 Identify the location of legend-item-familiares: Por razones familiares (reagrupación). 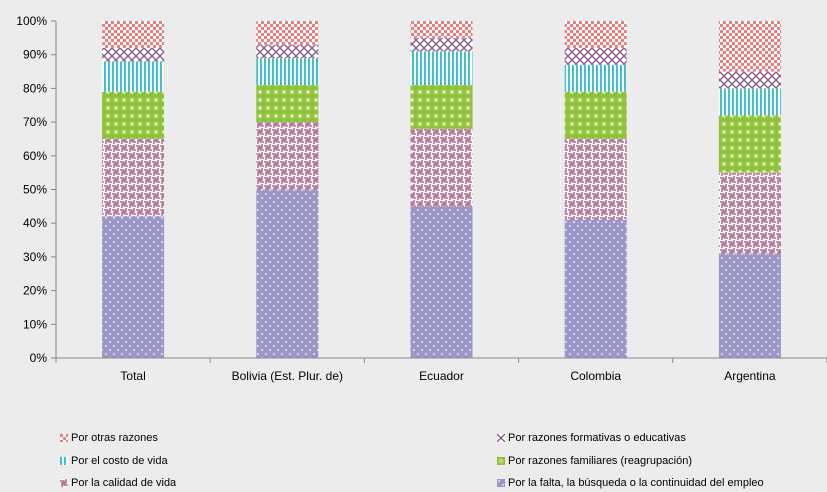
(594, 461).